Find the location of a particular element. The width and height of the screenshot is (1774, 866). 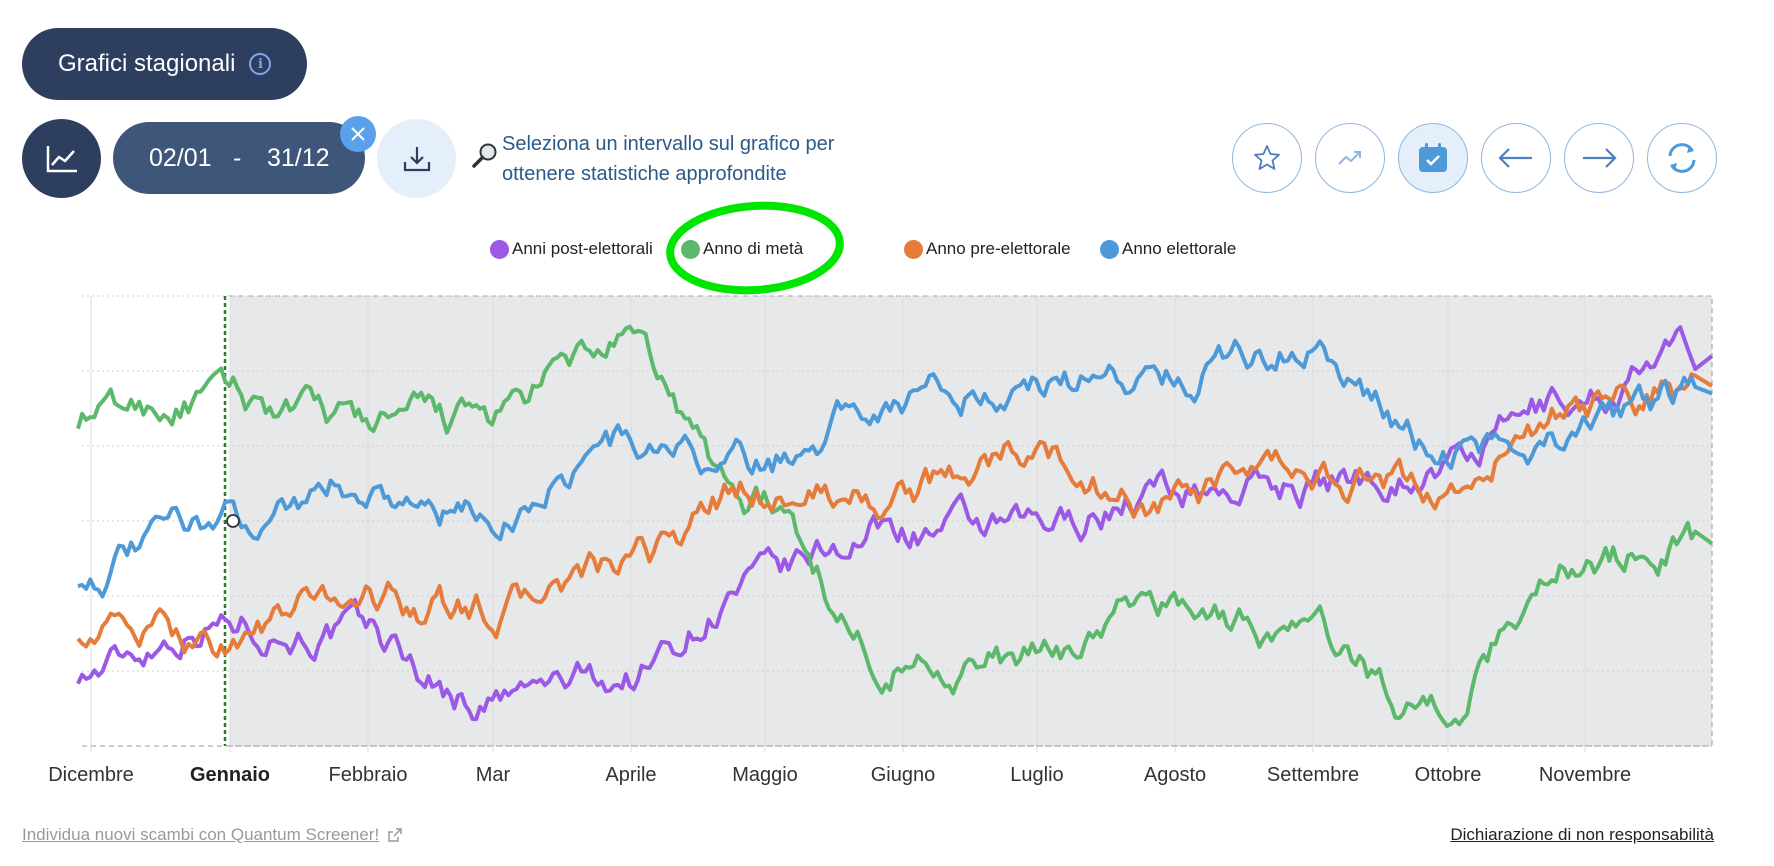

x-tick-label: Settembre is located at coordinates (1313, 775).